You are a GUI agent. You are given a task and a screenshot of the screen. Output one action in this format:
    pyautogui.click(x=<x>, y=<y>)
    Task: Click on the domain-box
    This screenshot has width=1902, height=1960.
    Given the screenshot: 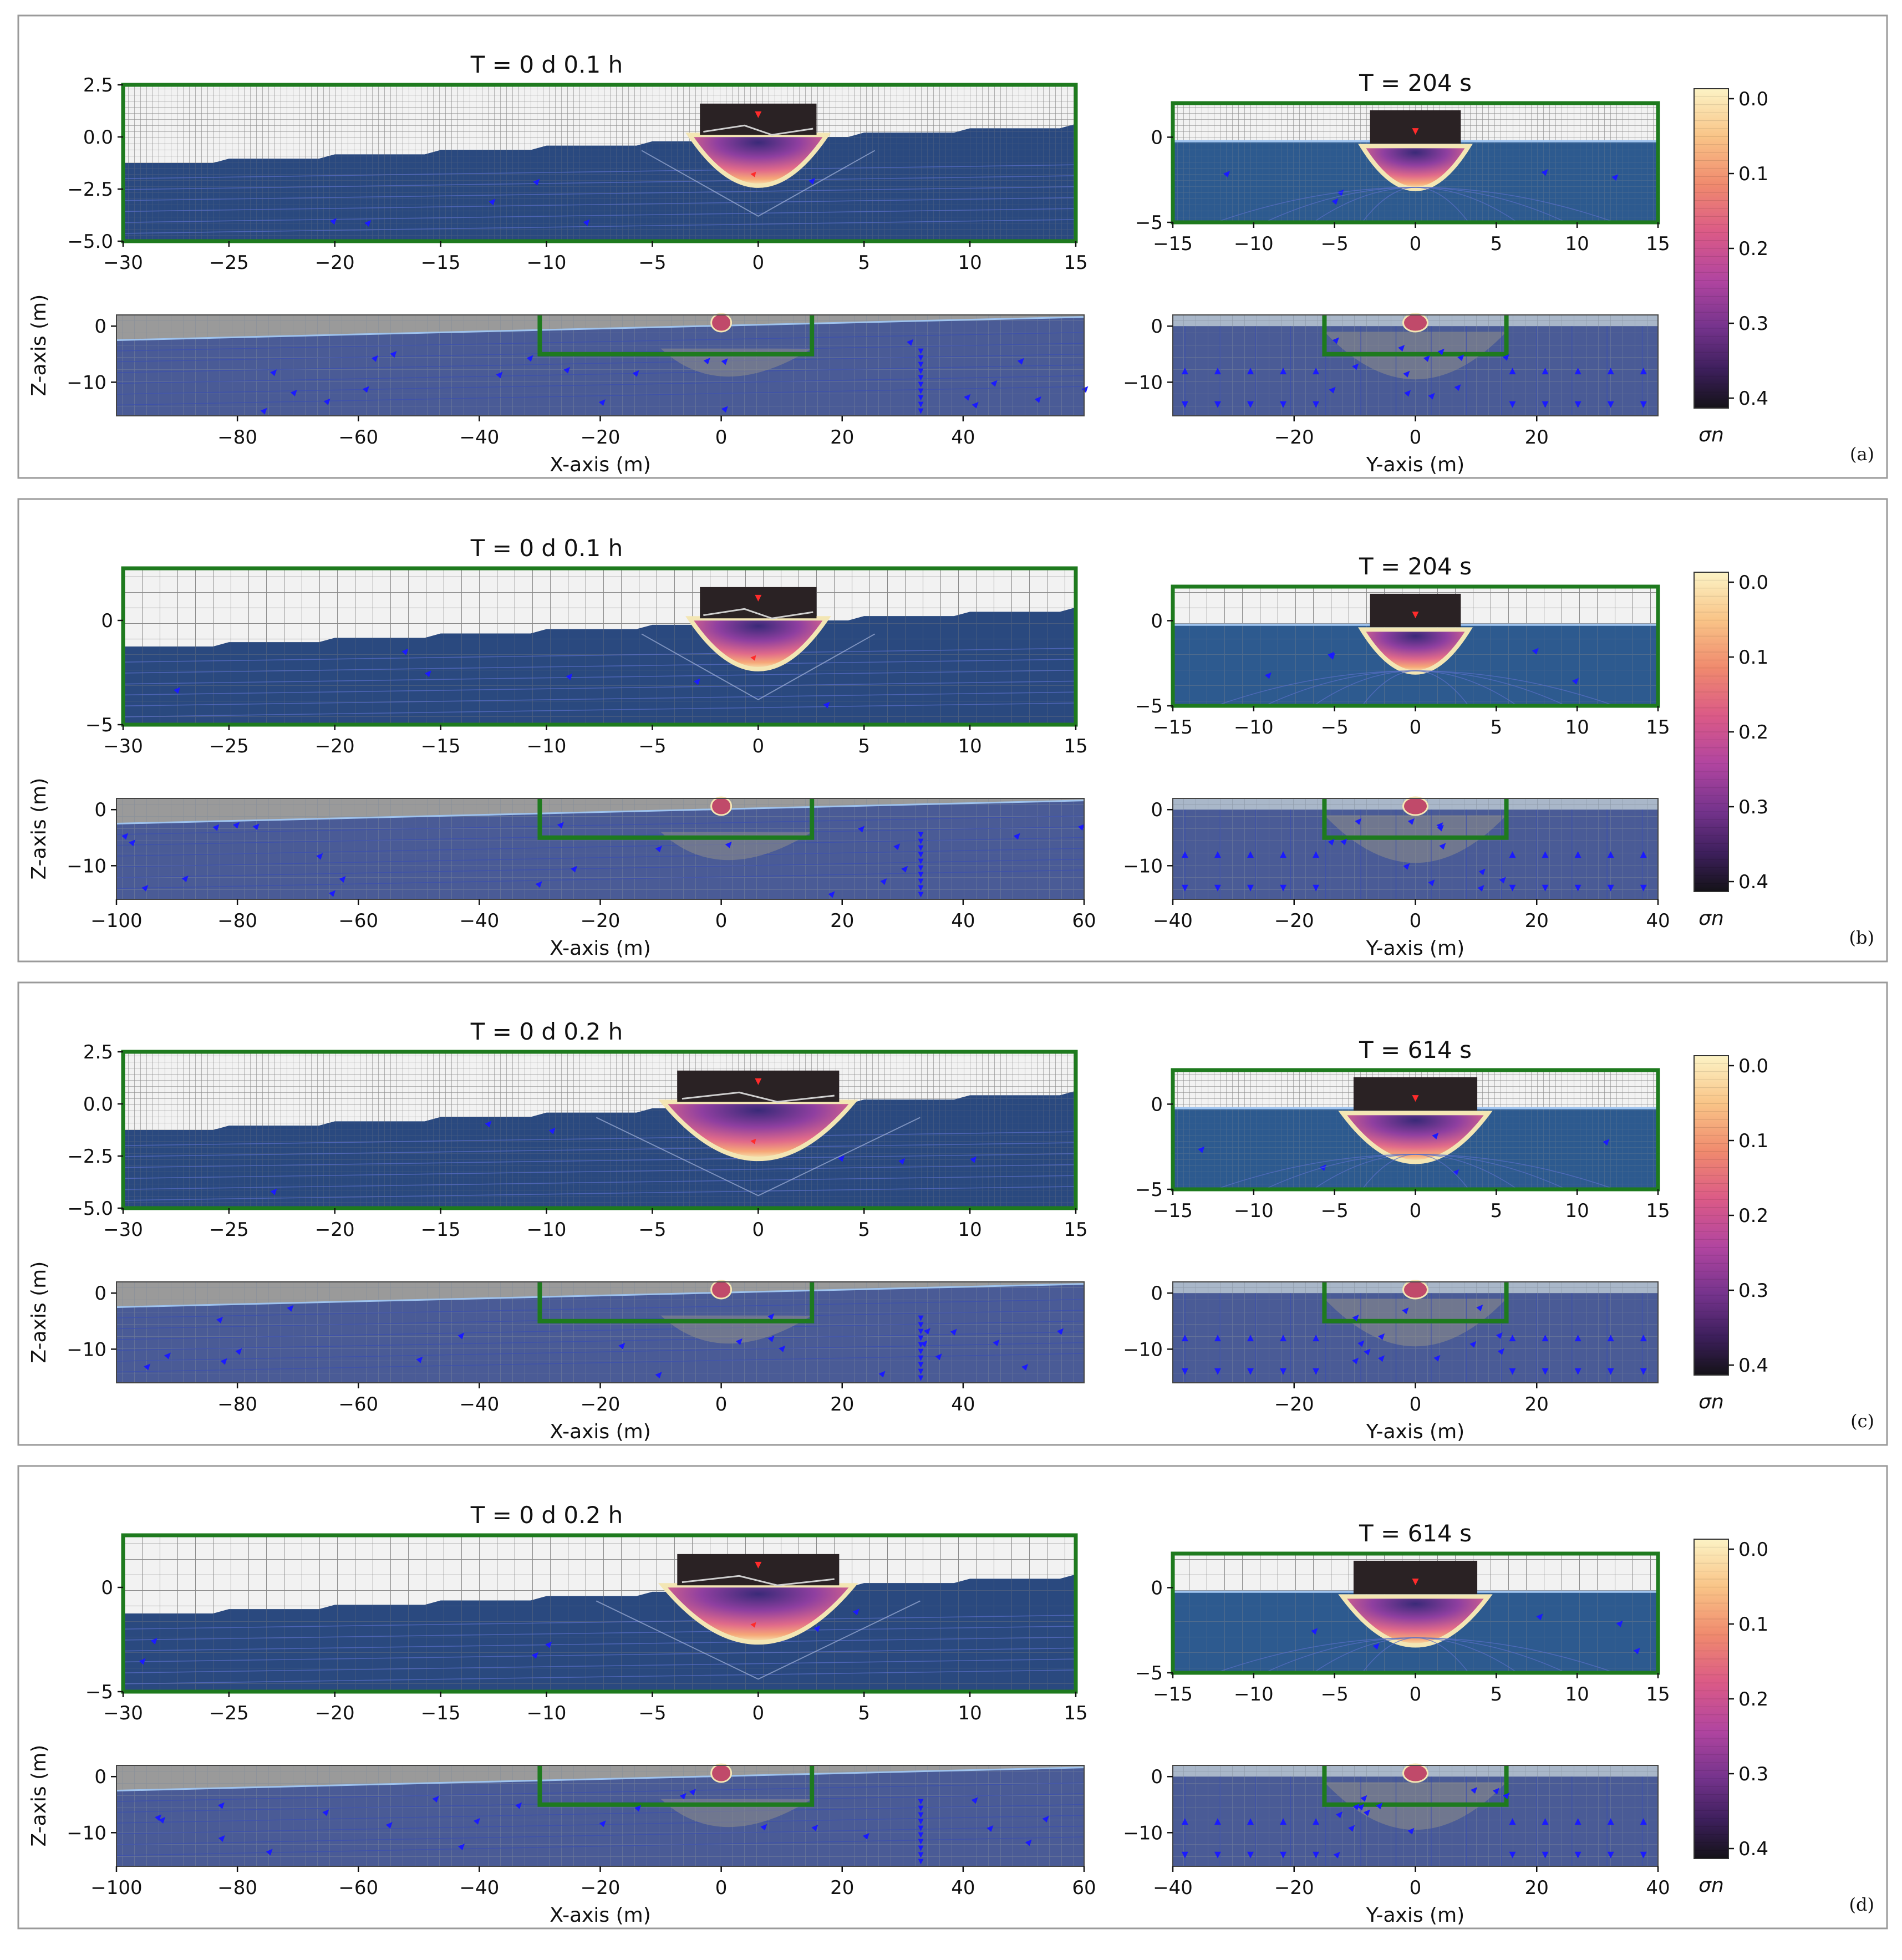 What is the action you would take?
    pyautogui.click(x=599, y=163)
    